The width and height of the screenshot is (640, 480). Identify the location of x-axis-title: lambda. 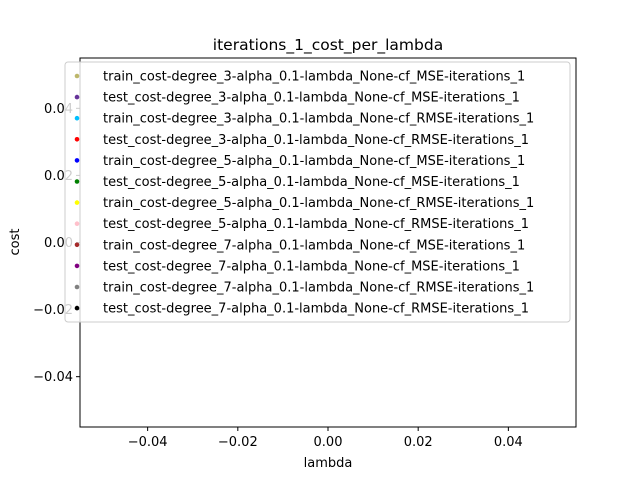
(328, 463).